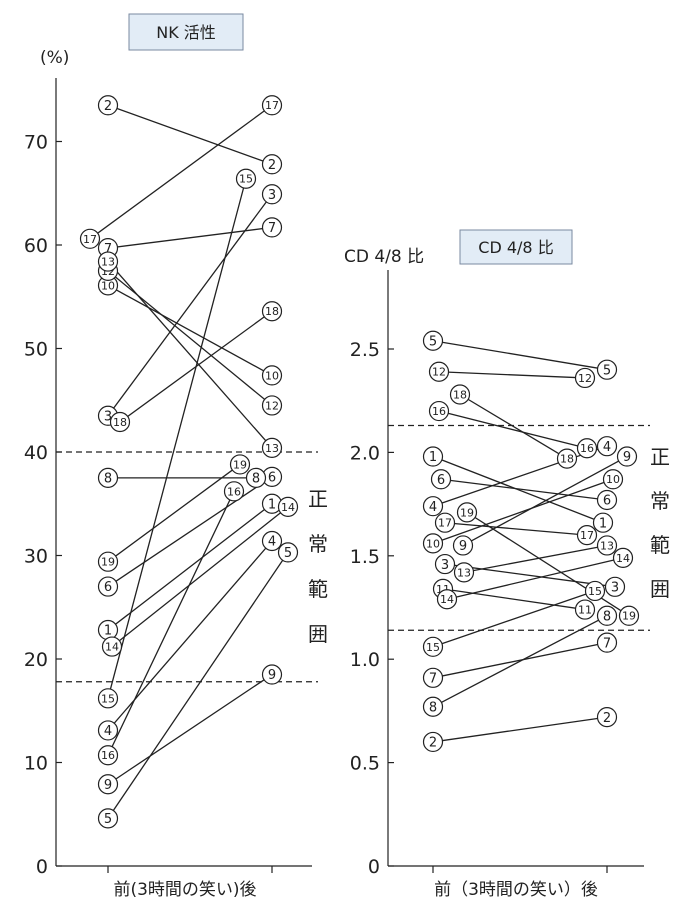 This screenshot has height=911, width=687. What do you see at coordinates (36, 660) in the screenshot?
I see `y-tick-label: 20` at bounding box center [36, 660].